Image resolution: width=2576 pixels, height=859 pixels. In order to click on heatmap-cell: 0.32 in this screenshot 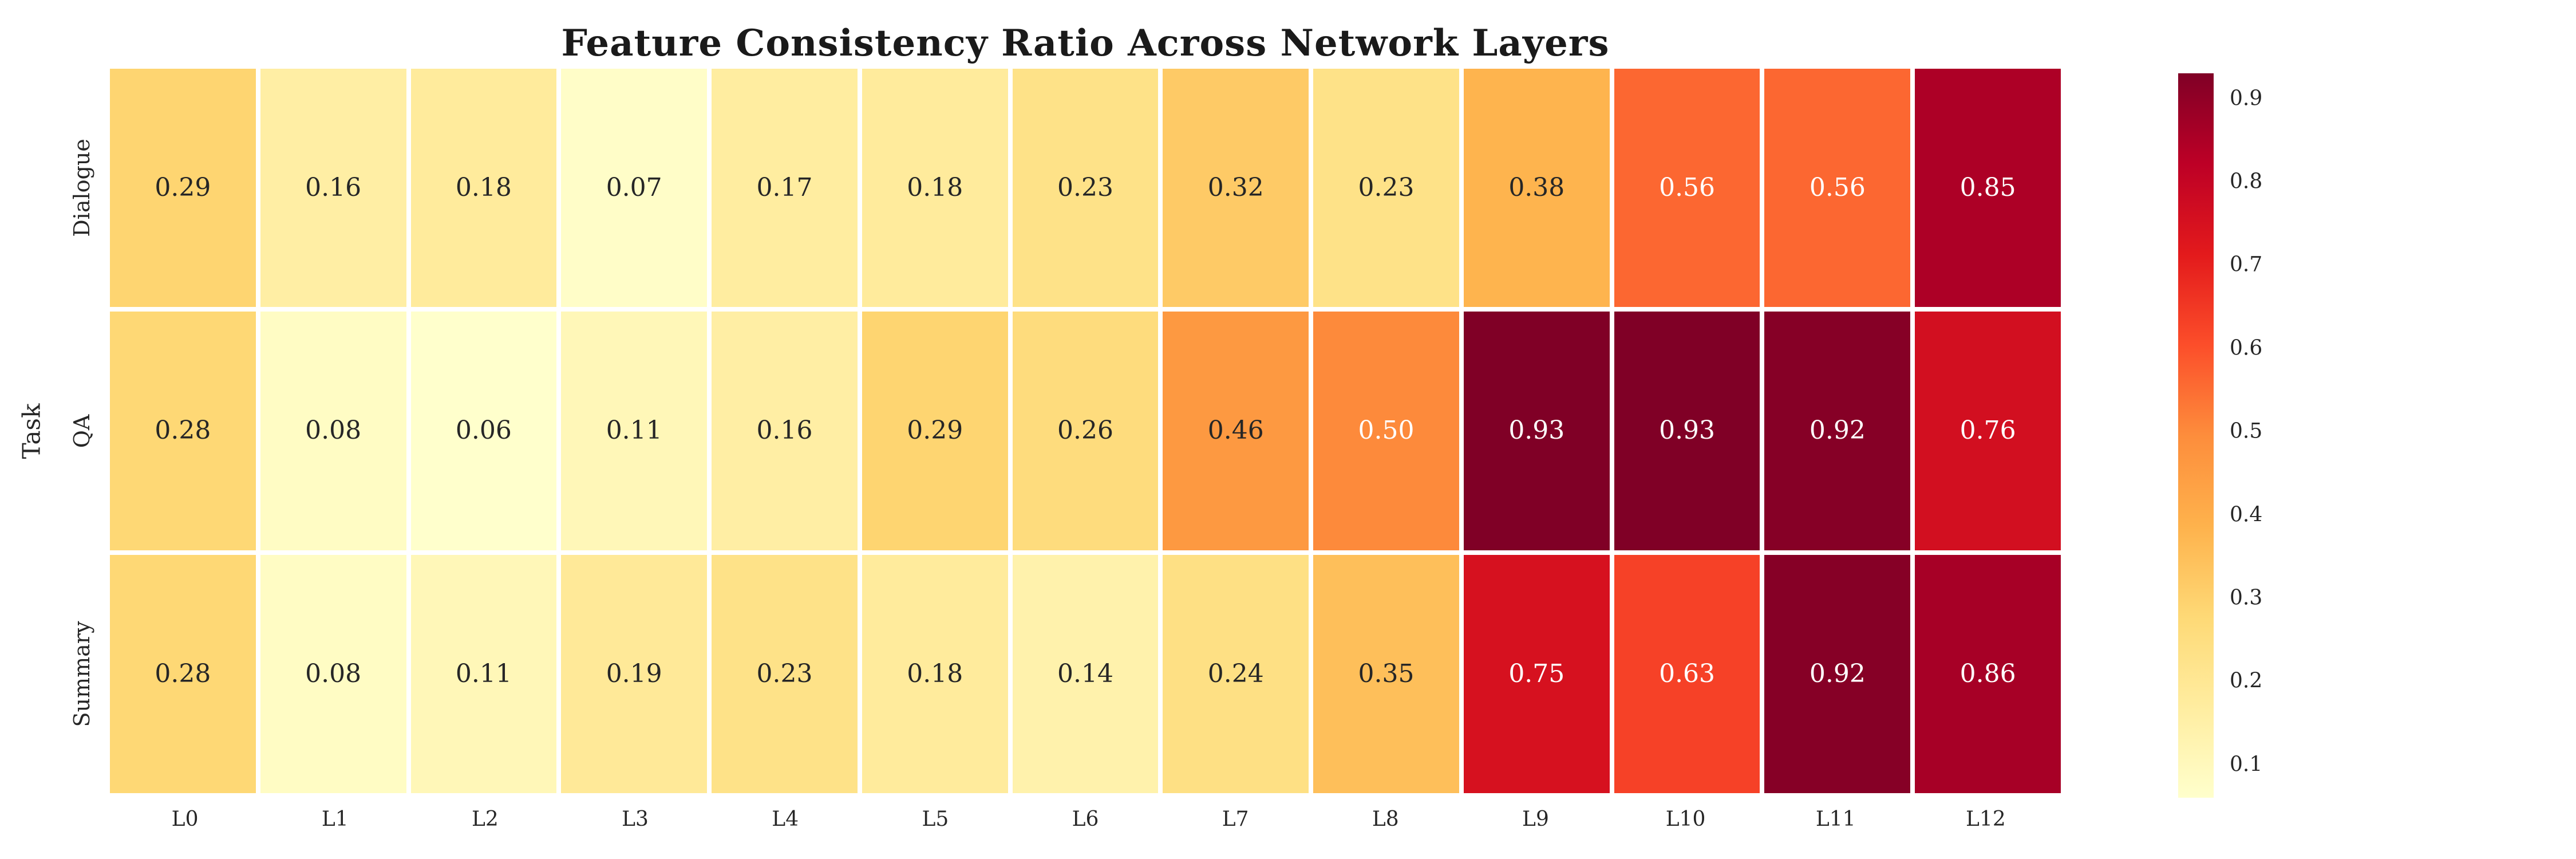, I will do `click(1236, 188)`.